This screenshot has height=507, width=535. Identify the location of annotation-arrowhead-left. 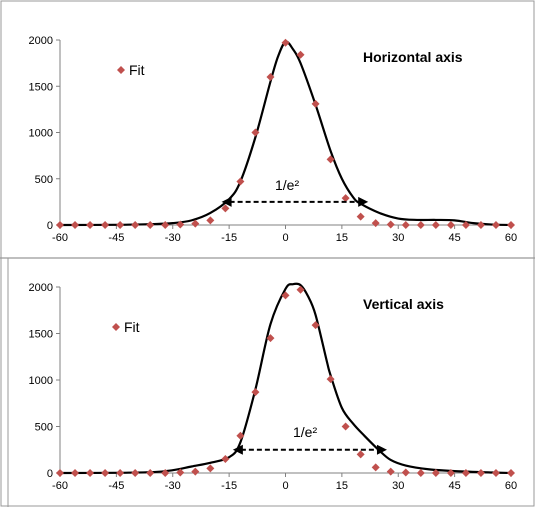
(226, 201).